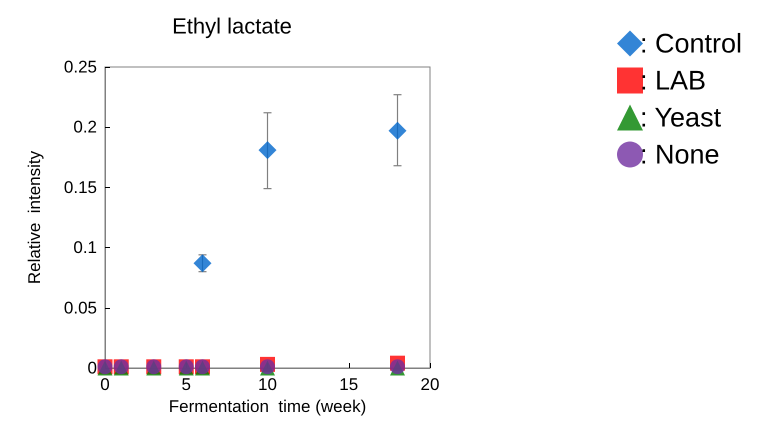 The height and width of the screenshot is (441, 783). I want to click on y-tick-label: 0.2, so click(85, 127).